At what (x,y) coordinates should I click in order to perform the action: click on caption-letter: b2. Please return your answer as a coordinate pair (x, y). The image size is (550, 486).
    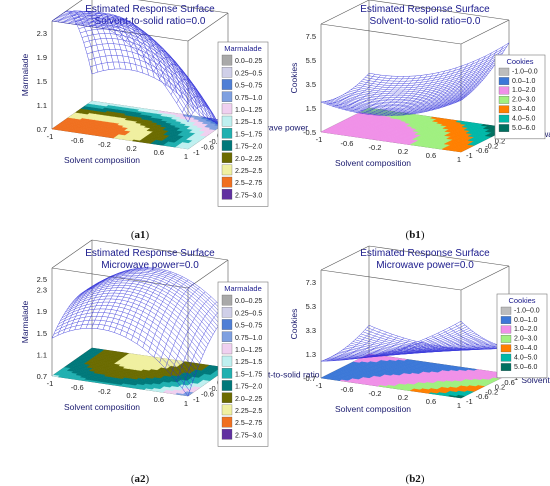
    Looking at the image, I should click on (415, 479).